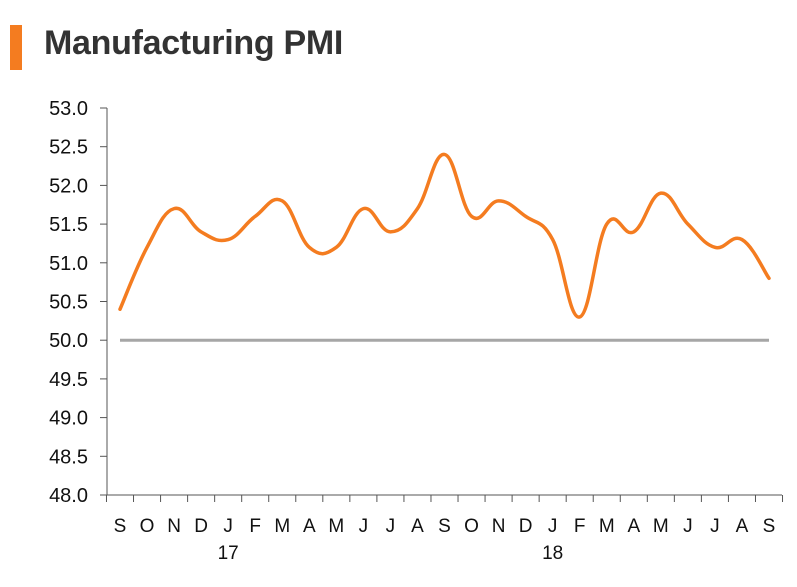 Image resolution: width=797 pixels, height=587 pixels. Describe the element at coordinates (68, 341) in the screenshot. I see `y-tick-label: 50.0` at that location.